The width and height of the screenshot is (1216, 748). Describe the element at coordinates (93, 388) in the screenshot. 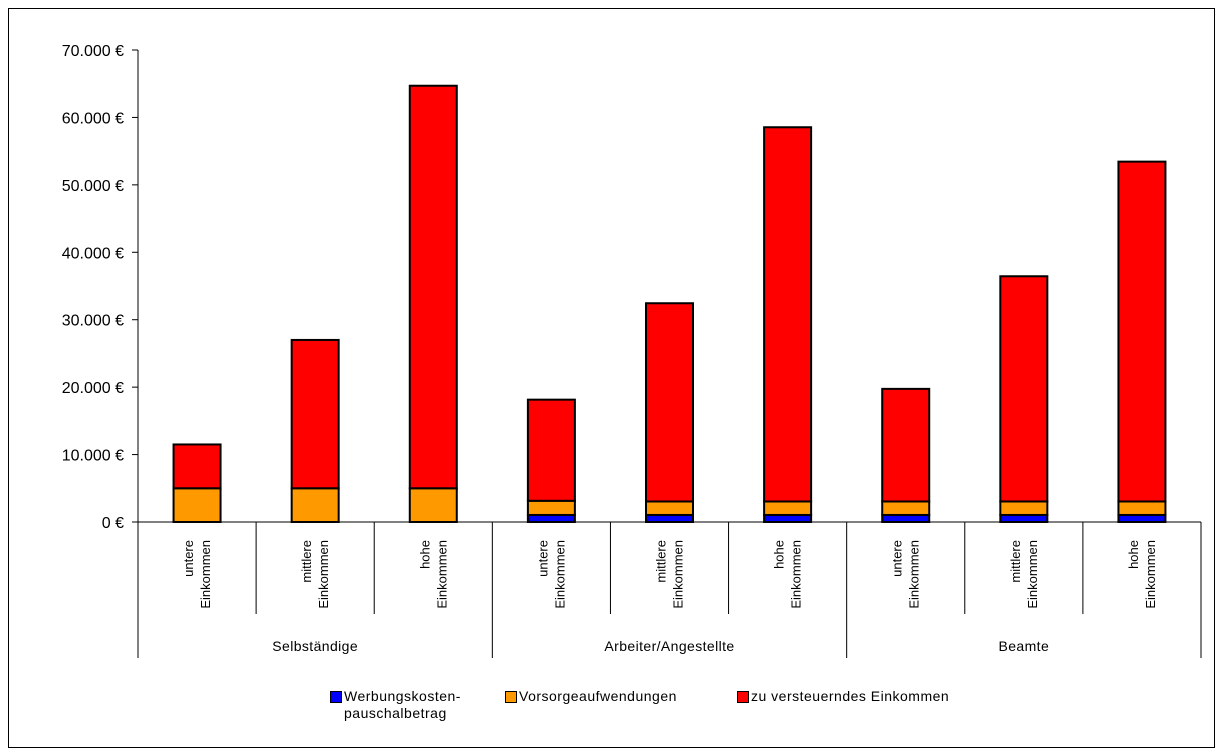

I see `y-tick-label: 20.000 €` at that location.